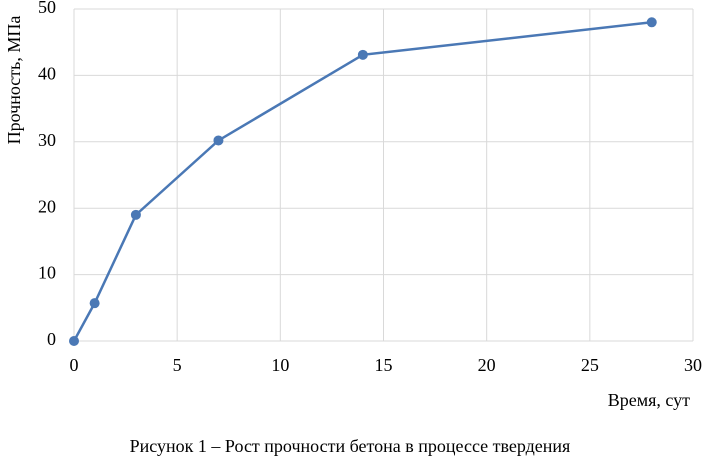 The width and height of the screenshot is (703, 462). What do you see at coordinates (47, 273) in the screenshot?
I see `y-tick-label: 10` at bounding box center [47, 273].